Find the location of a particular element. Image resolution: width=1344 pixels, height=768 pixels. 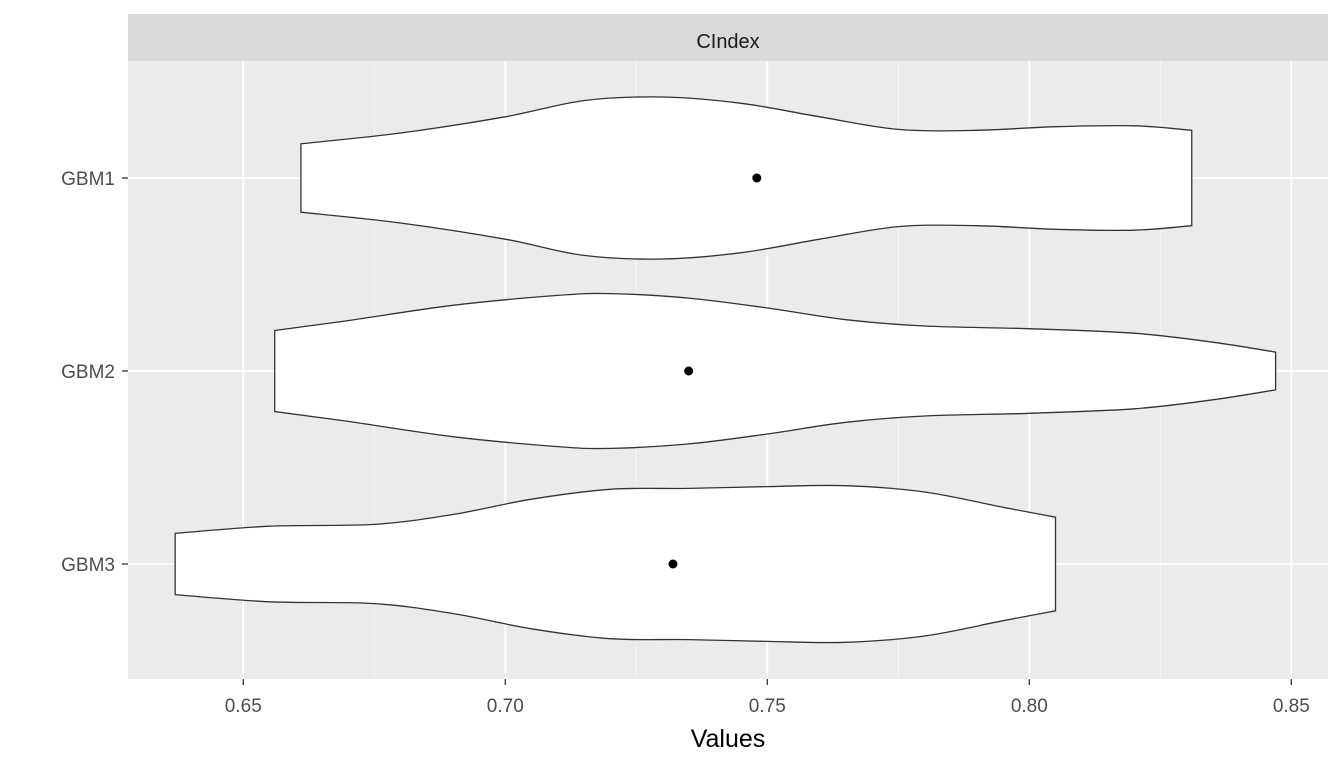

x-axis-title: Values is located at coordinates (728, 739).